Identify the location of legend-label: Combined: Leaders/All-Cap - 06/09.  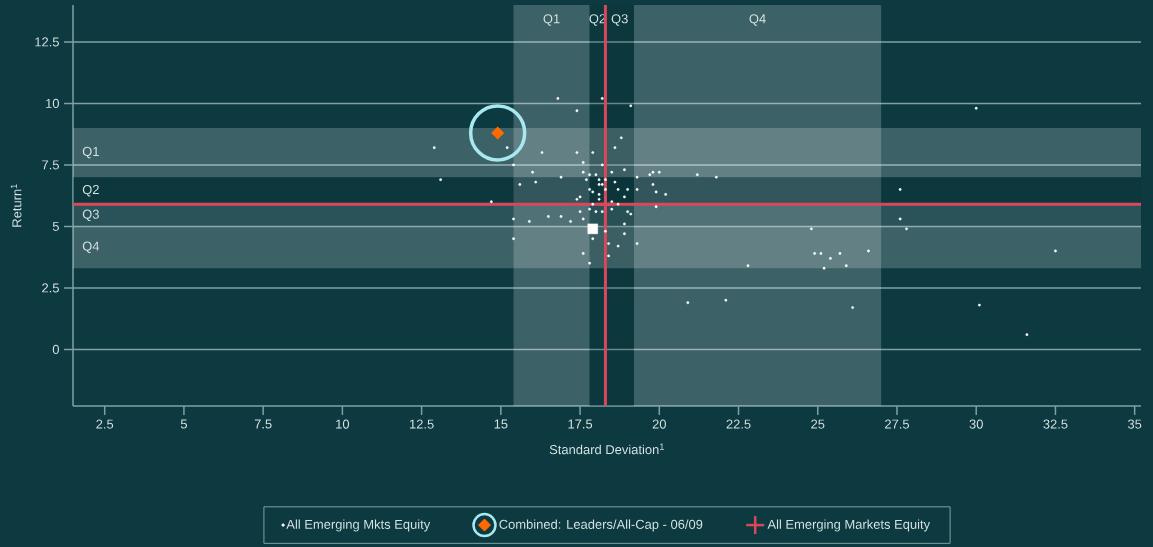
(601, 525).